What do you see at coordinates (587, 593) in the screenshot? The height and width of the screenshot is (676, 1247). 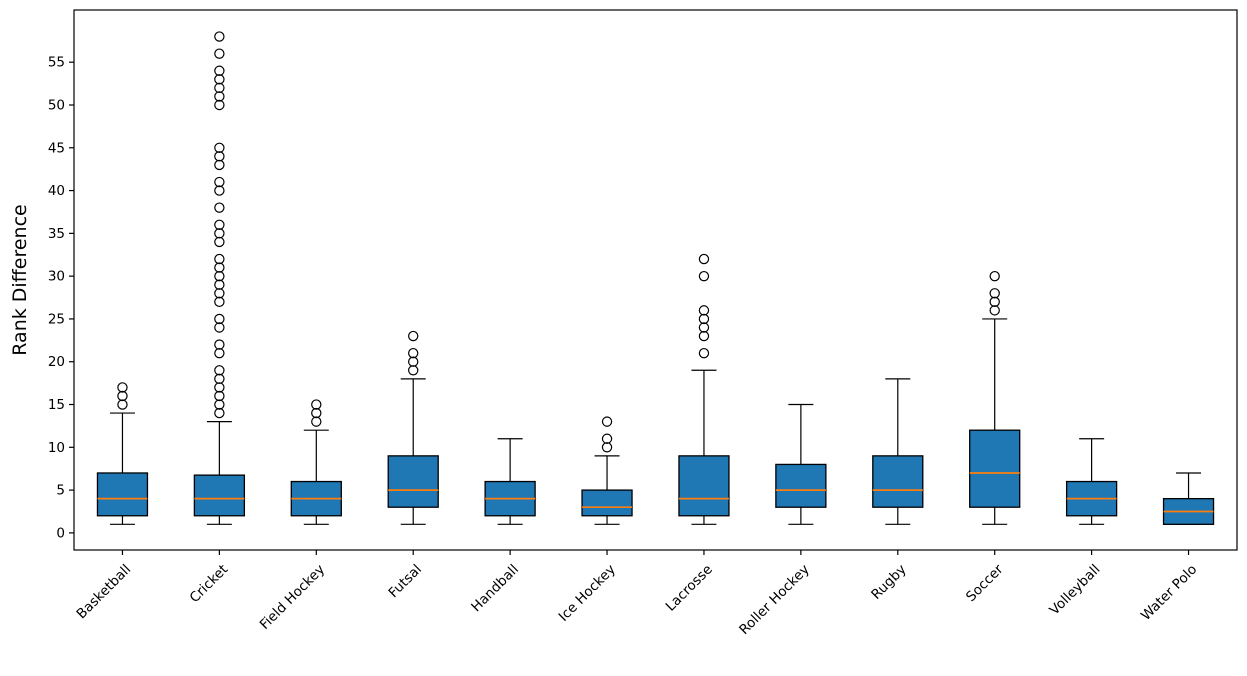 I see `x-tick-label: Ice Hockey` at bounding box center [587, 593].